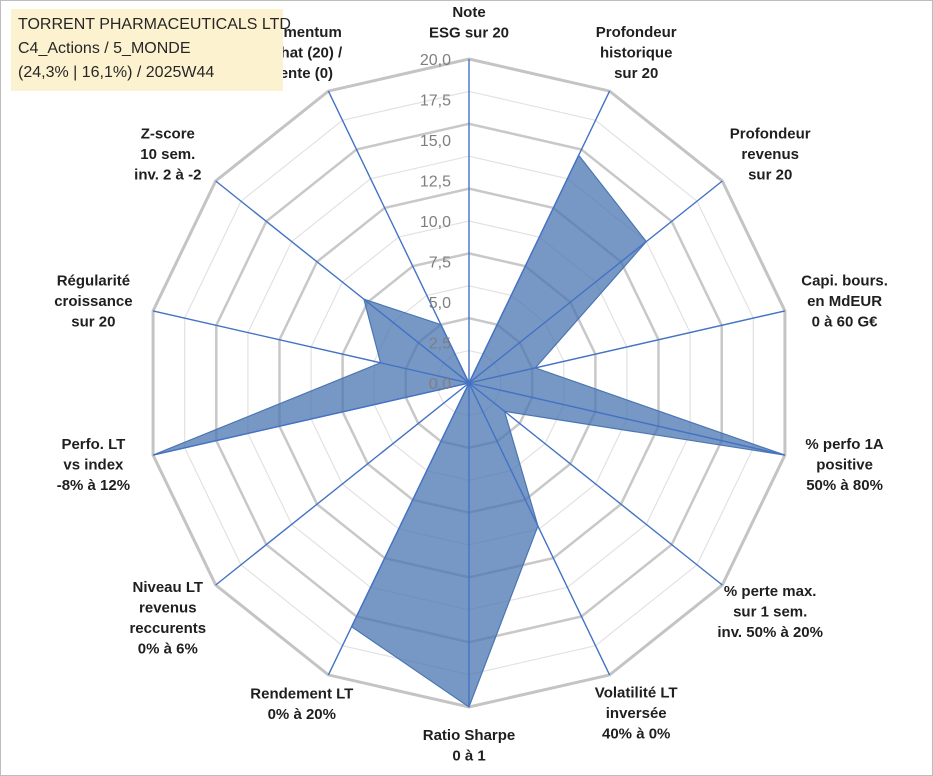 The image size is (933, 776). Describe the element at coordinates (440, 303) in the screenshot. I see `tick-label: 5,0` at that location.